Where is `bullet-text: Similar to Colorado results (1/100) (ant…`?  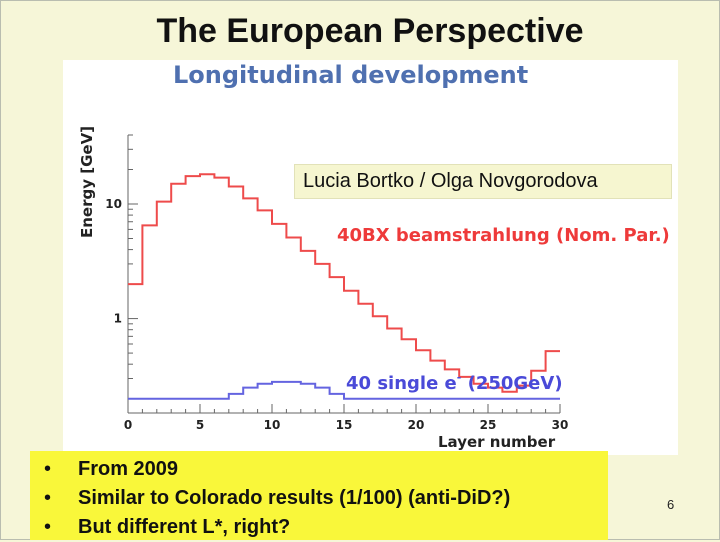
bullet-text: Similar to Colorado results (1/100) (ant… is located at coordinates (294, 498).